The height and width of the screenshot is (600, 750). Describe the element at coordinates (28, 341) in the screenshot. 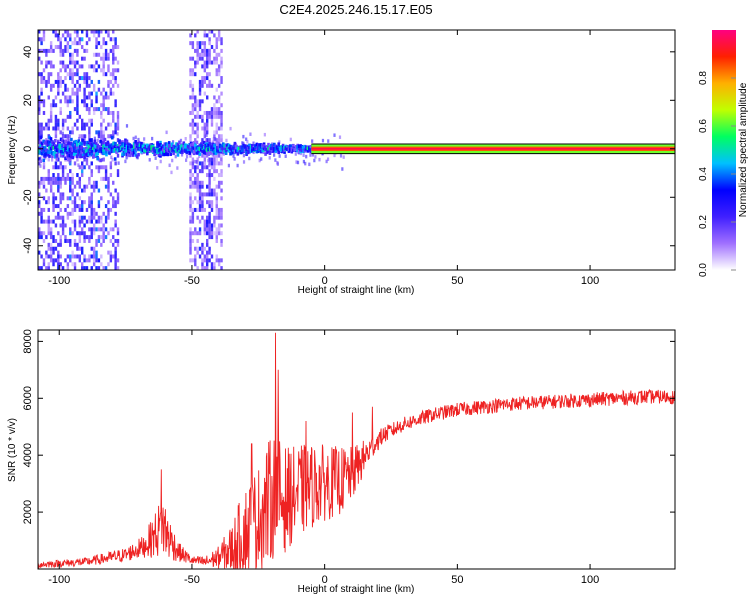

I see `snr-ytick-label: 8000` at that location.